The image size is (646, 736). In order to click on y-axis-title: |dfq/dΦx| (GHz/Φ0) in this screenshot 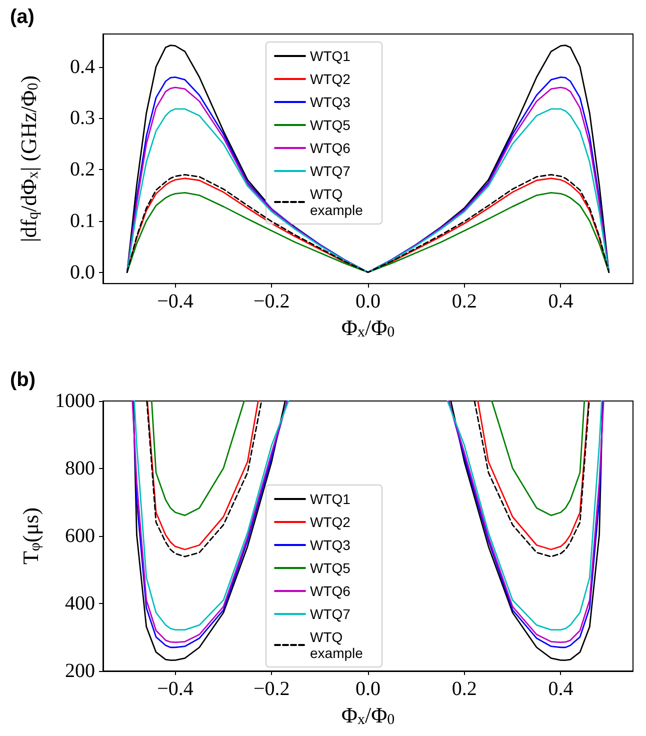, I will do `click(29, 158)`.